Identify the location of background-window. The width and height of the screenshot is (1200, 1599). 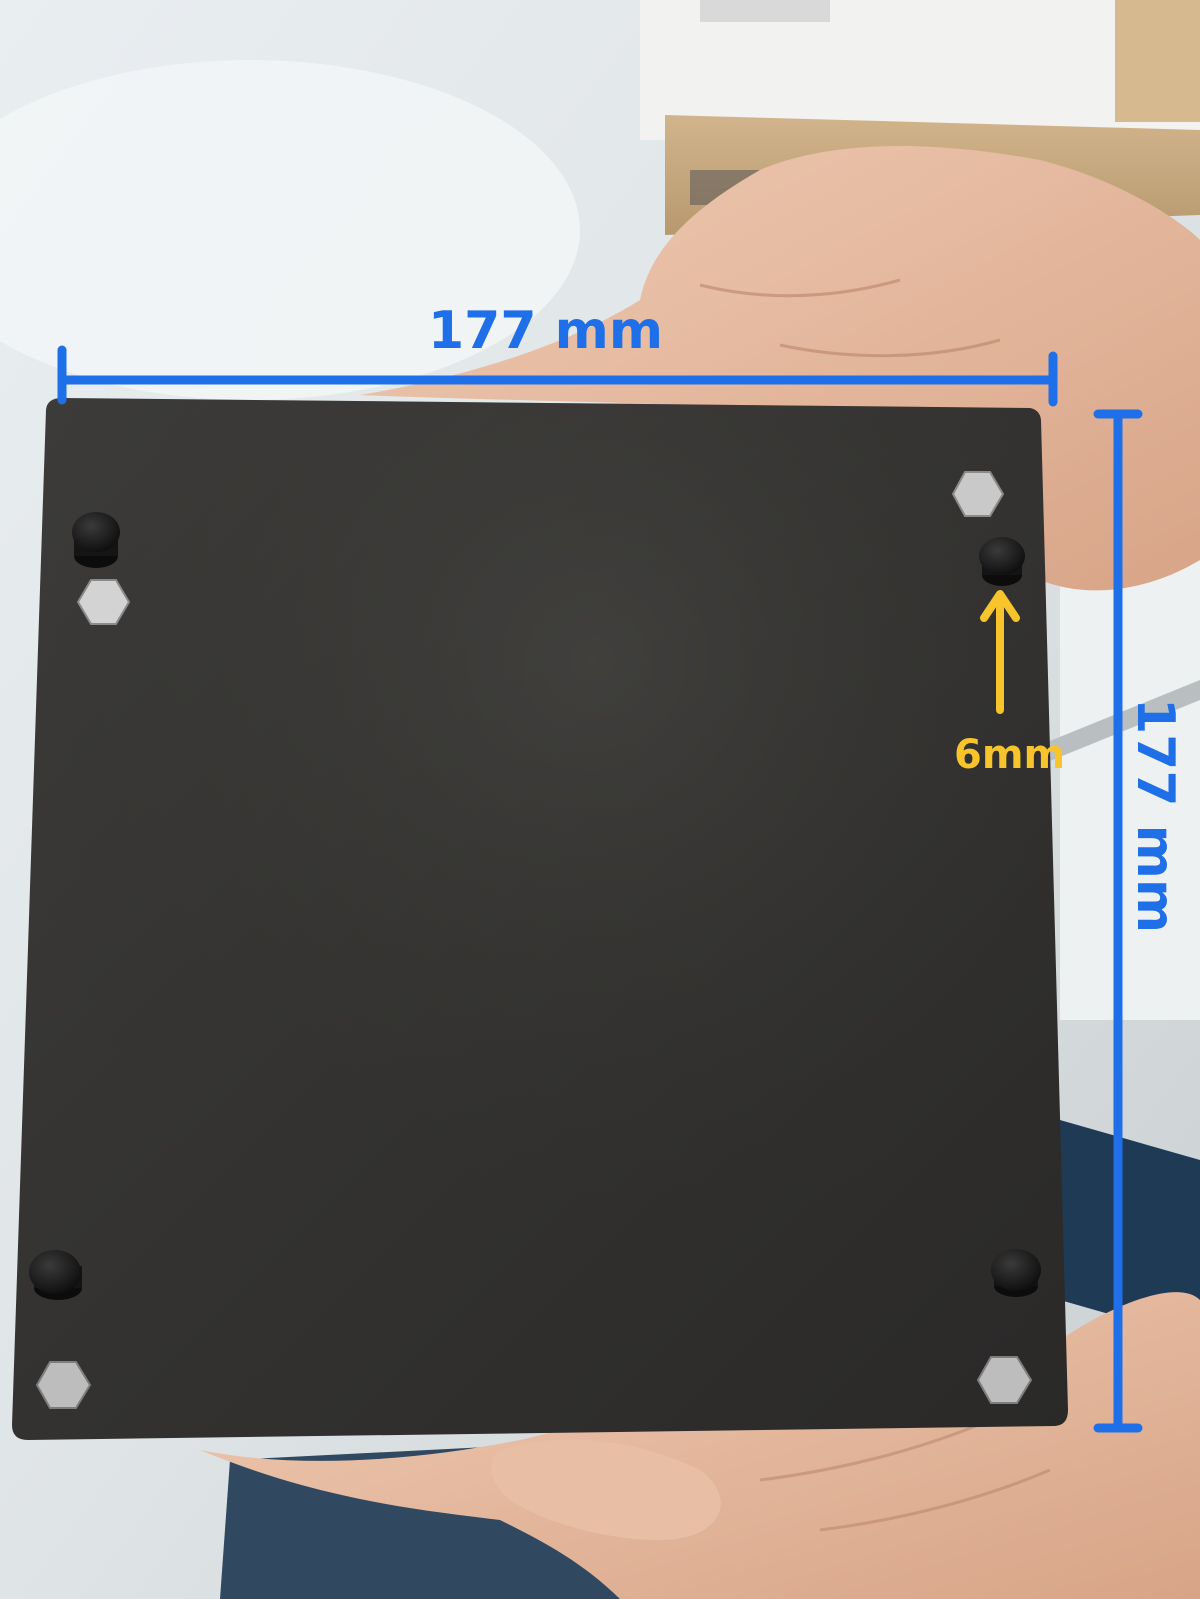
(1130, 790).